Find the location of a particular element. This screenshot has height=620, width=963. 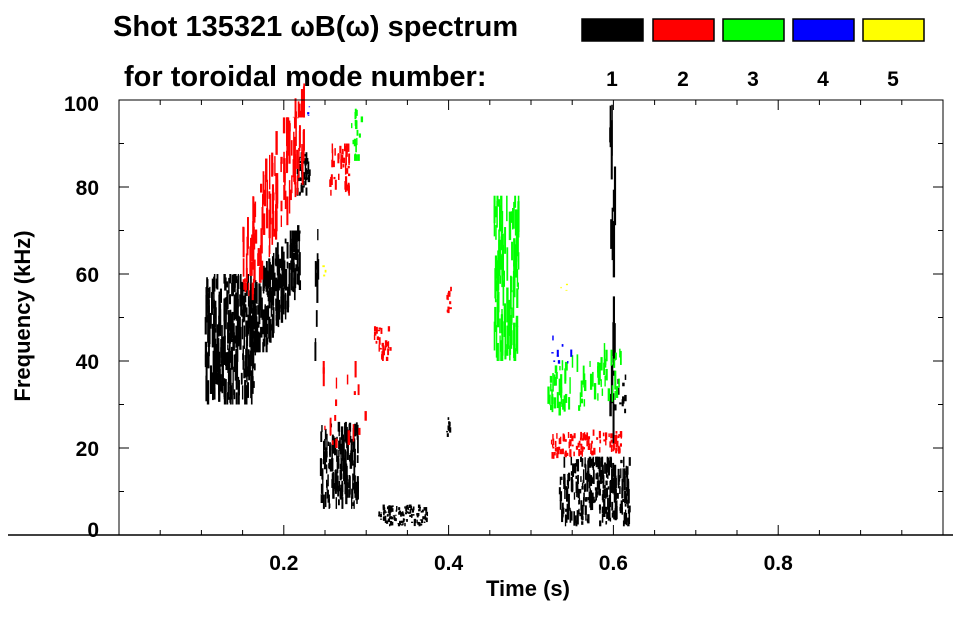

legend-label-4: 4 is located at coordinates (823, 79).